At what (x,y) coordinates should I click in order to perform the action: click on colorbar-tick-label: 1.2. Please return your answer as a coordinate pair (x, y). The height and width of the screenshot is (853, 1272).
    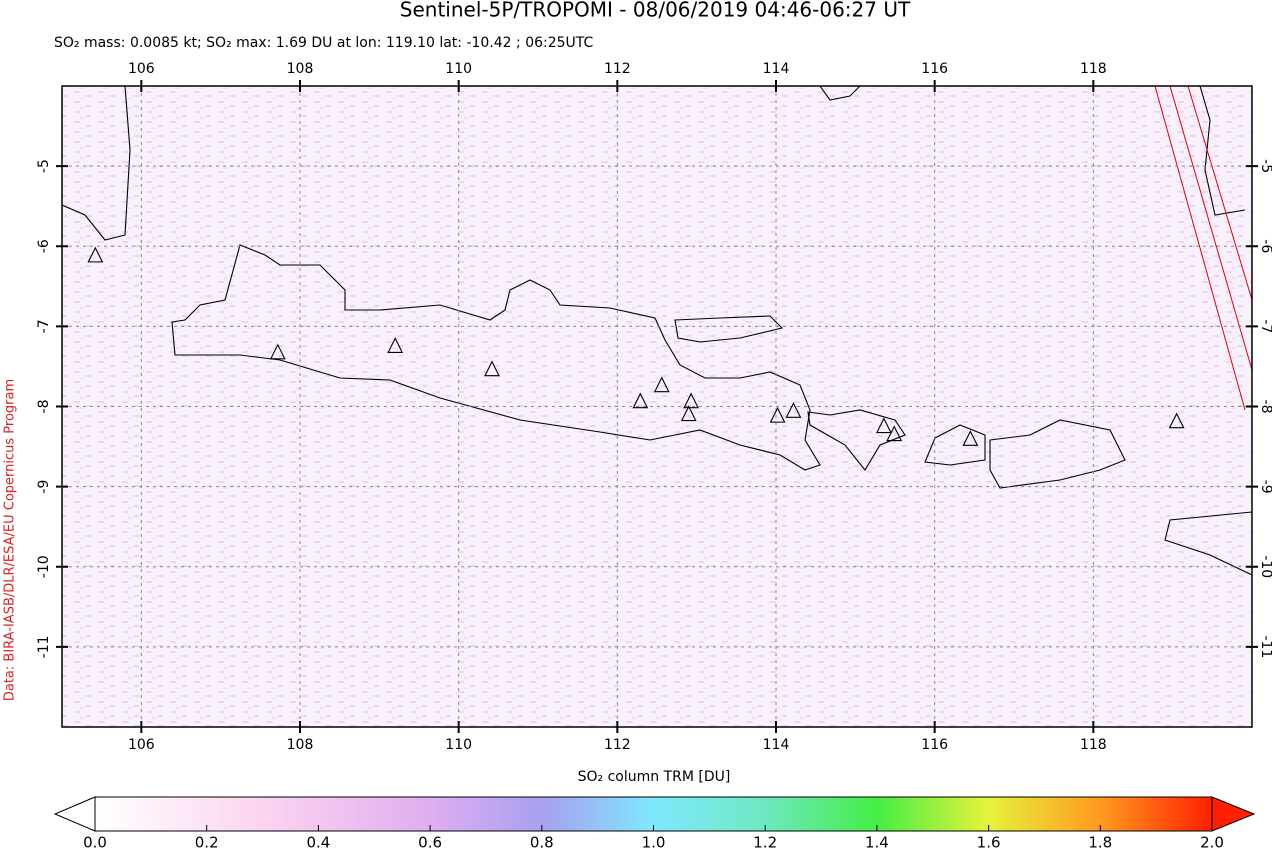
    Looking at the image, I should click on (765, 843).